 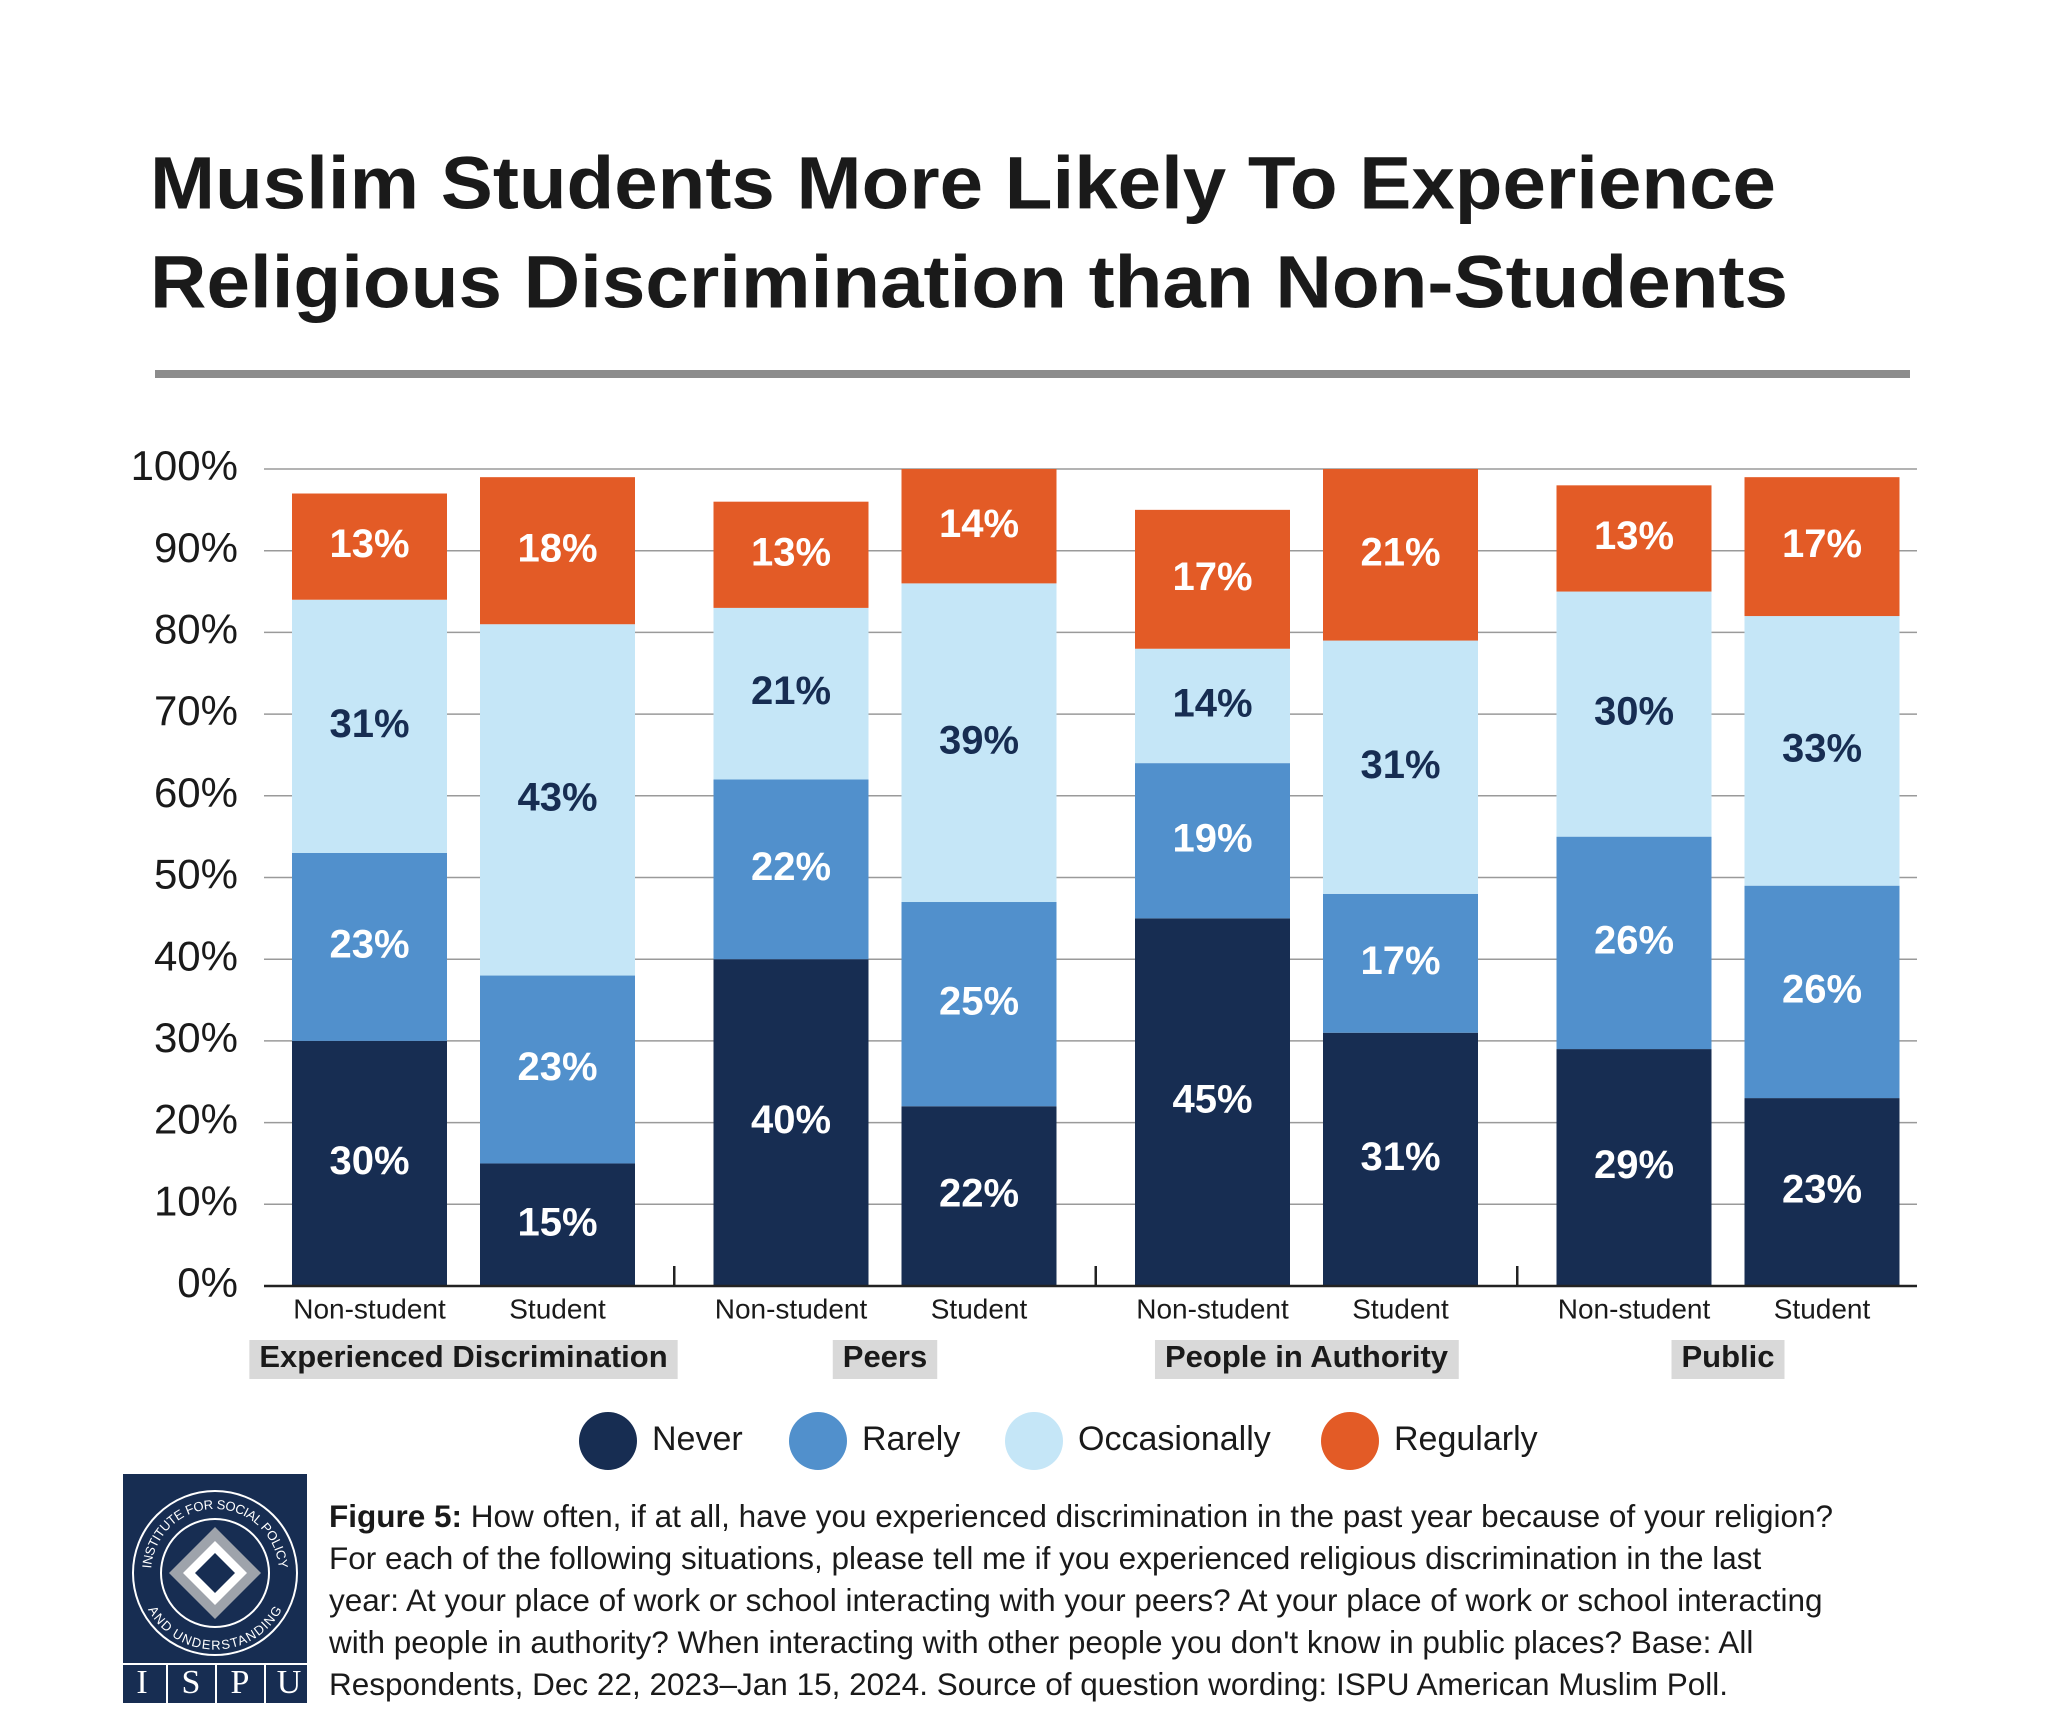 I want to click on group-label: Public, so click(x=1727, y=1356).